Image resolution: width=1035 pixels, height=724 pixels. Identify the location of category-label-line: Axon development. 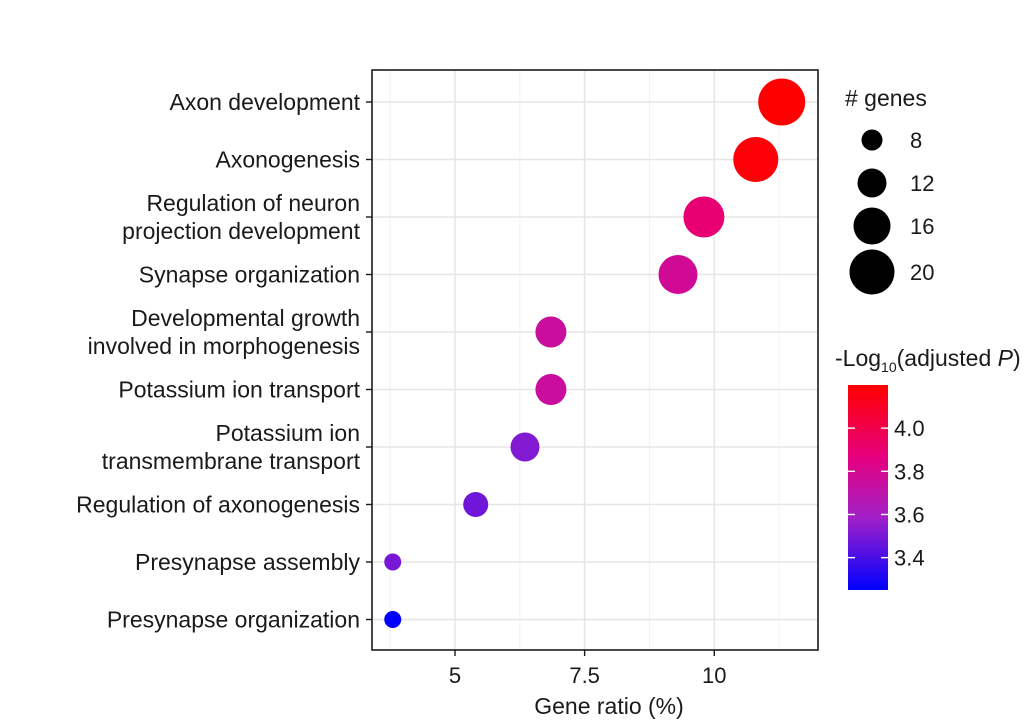
(264, 102).